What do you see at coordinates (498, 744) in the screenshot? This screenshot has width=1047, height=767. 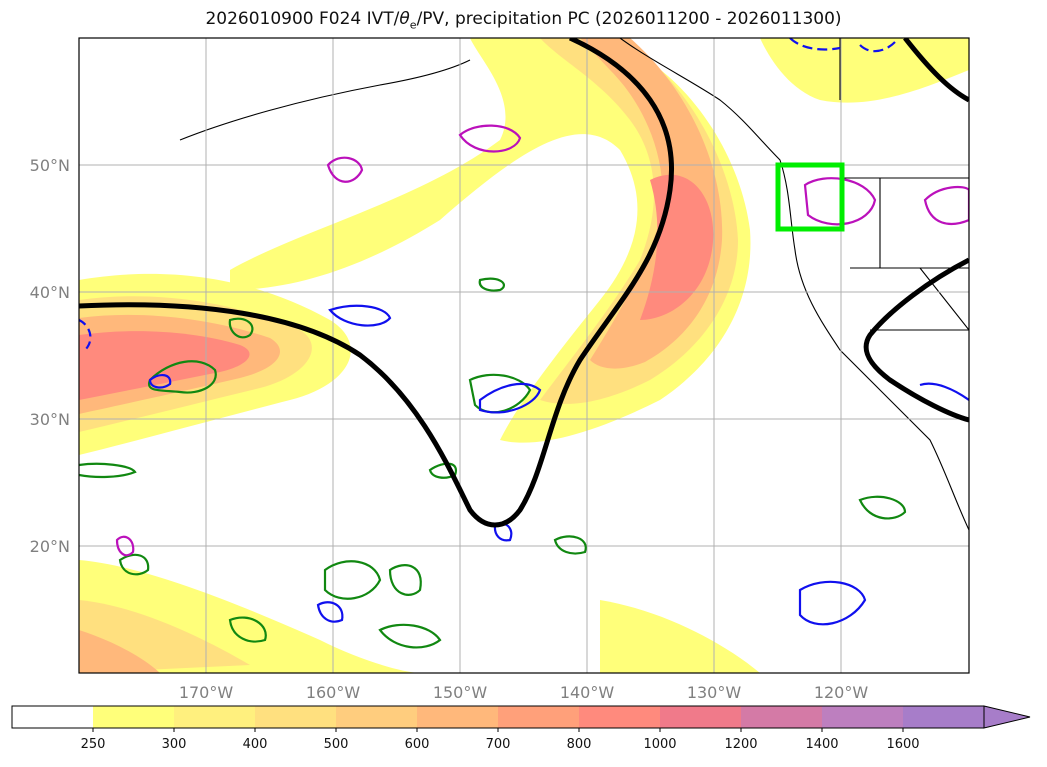 I see `colorbar-tick-label: 700` at bounding box center [498, 744].